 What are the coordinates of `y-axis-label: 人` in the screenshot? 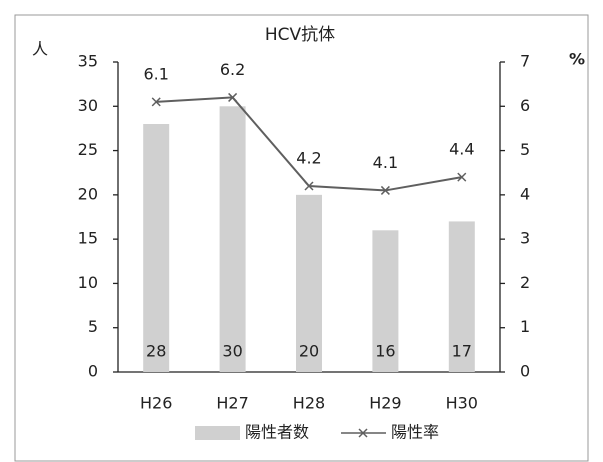 It's located at (40, 49).